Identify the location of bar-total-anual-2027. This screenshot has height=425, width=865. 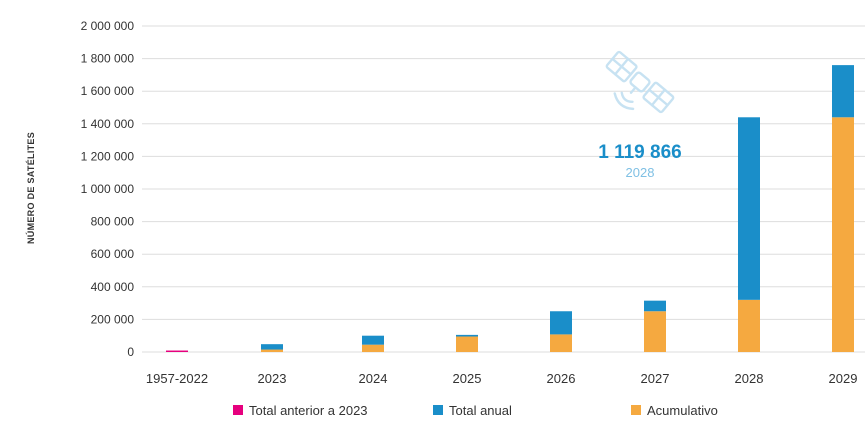
(655, 306).